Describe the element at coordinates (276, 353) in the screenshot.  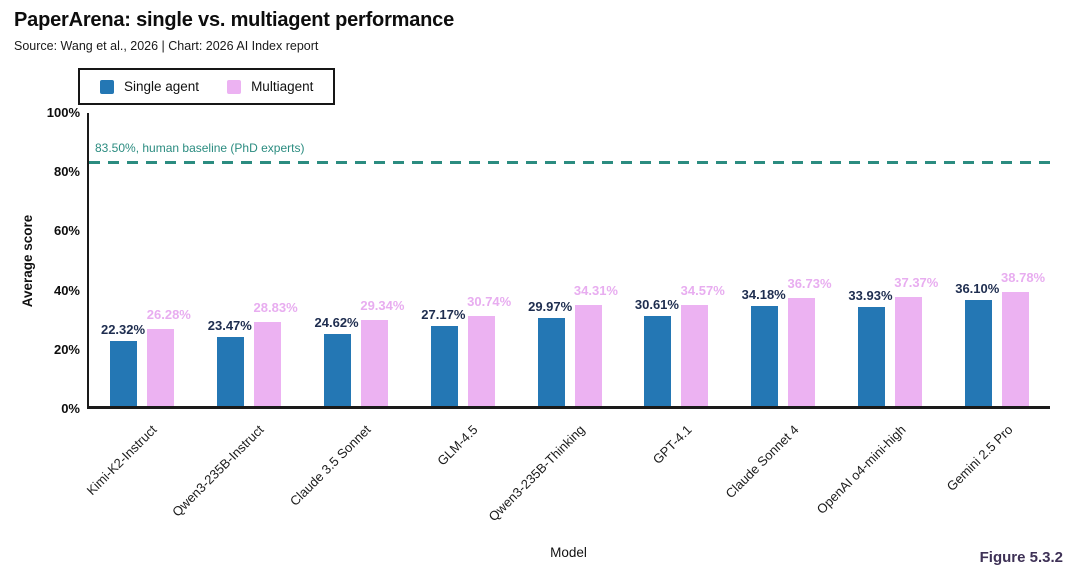
I see `bar-multiagent: 28.83%` at that location.